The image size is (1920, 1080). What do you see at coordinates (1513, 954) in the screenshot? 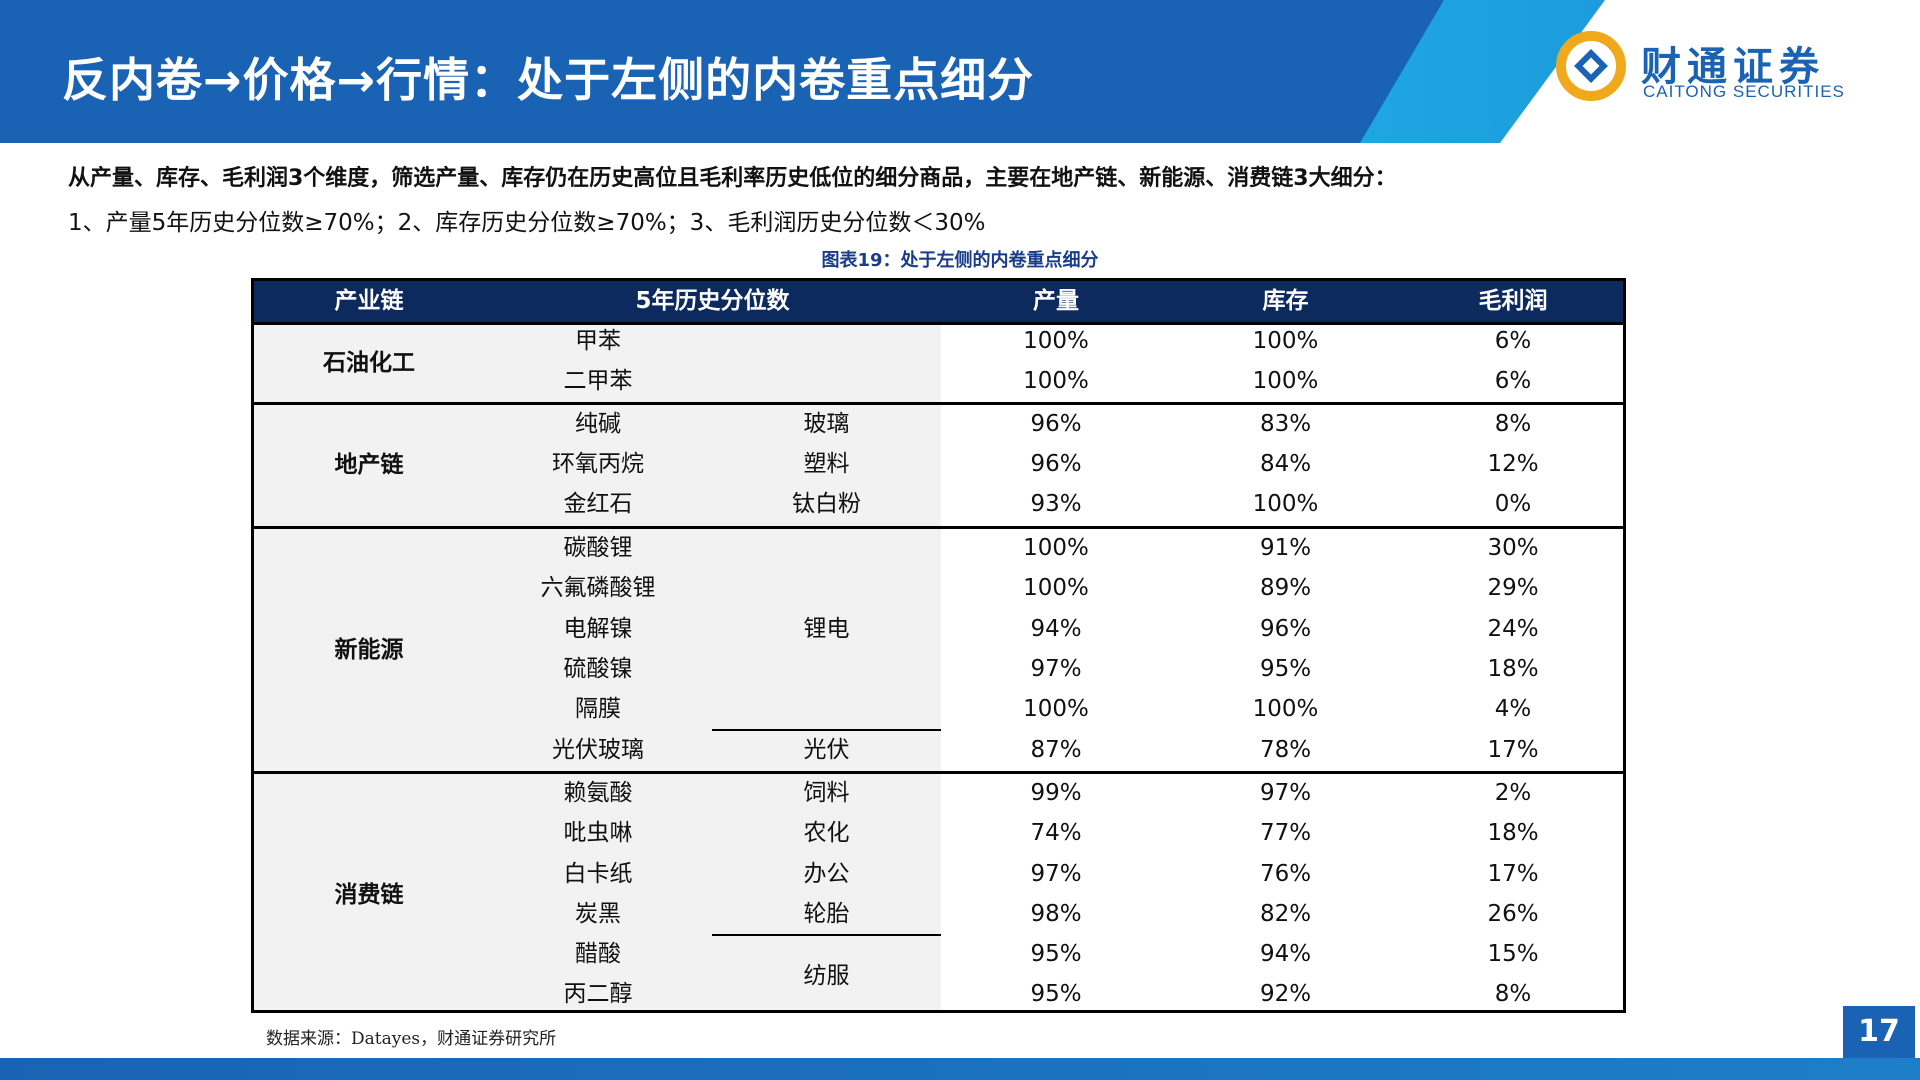
I see `margin-cell: 15%` at bounding box center [1513, 954].